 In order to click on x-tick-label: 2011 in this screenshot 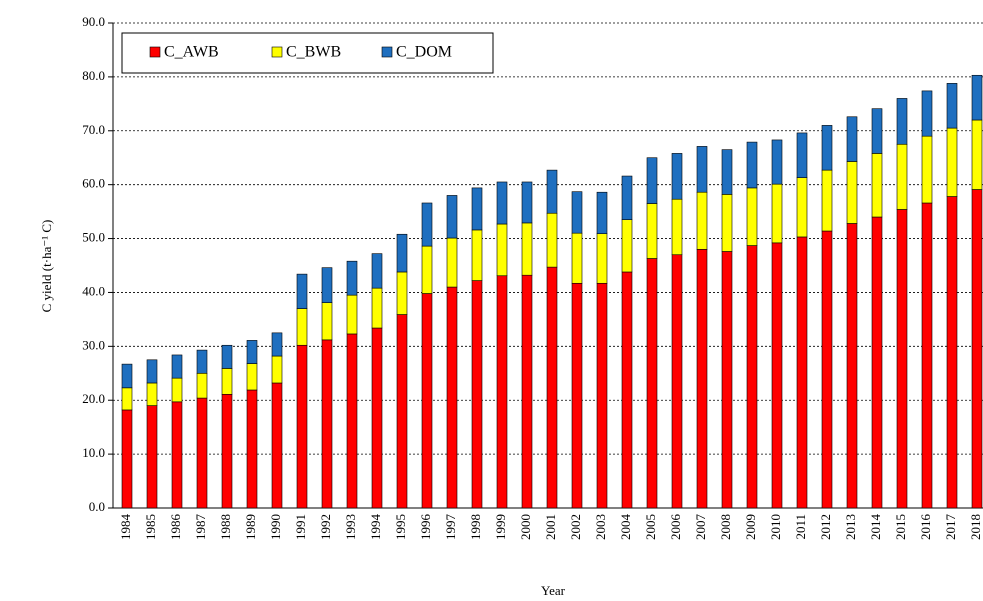, I will do `click(800, 527)`.